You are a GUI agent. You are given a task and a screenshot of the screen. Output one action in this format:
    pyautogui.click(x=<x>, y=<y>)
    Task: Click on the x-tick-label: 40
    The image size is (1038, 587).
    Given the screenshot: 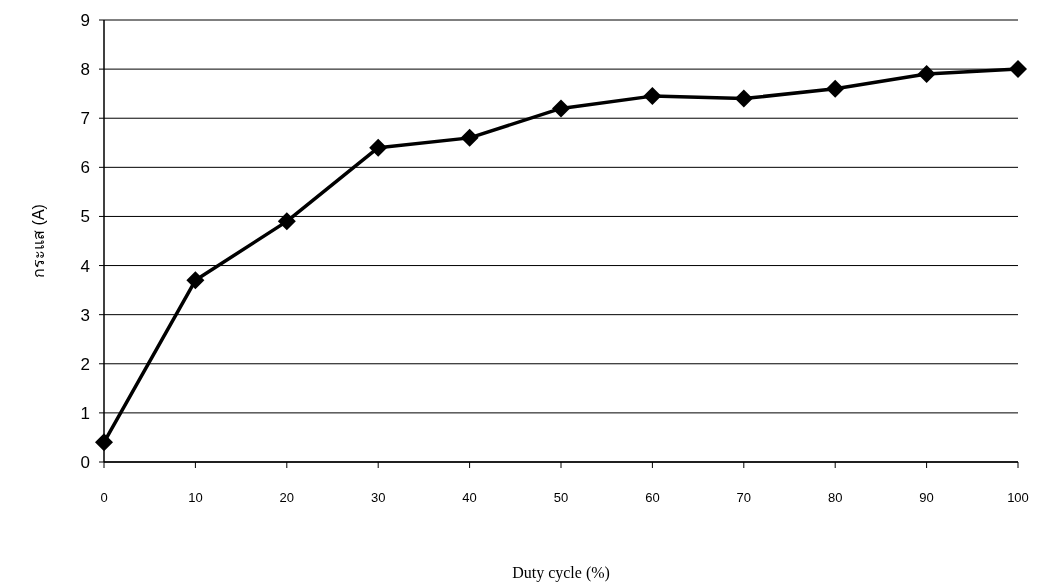 What is the action you would take?
    pyautogui.click(x=469, y=497)
    